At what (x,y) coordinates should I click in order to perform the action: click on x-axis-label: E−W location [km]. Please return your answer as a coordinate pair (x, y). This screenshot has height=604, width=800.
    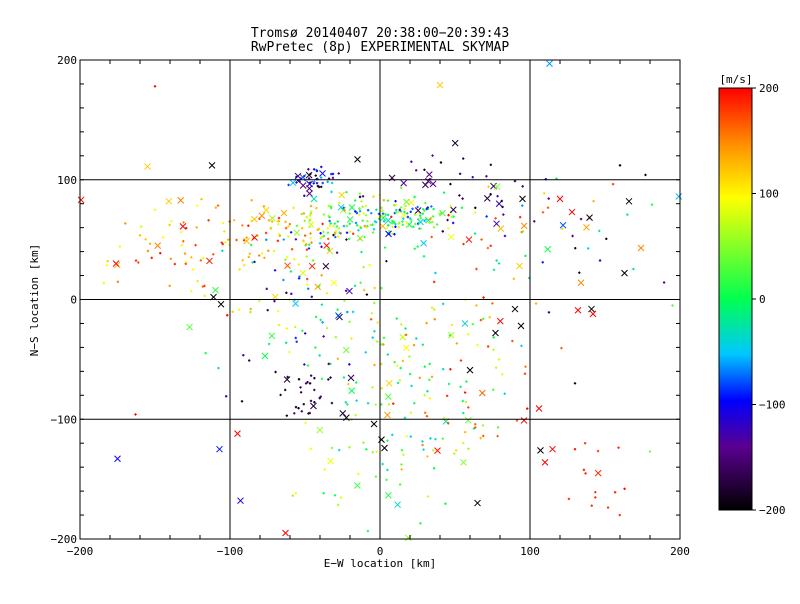
    Looking at the image, I should click on (380, 563).